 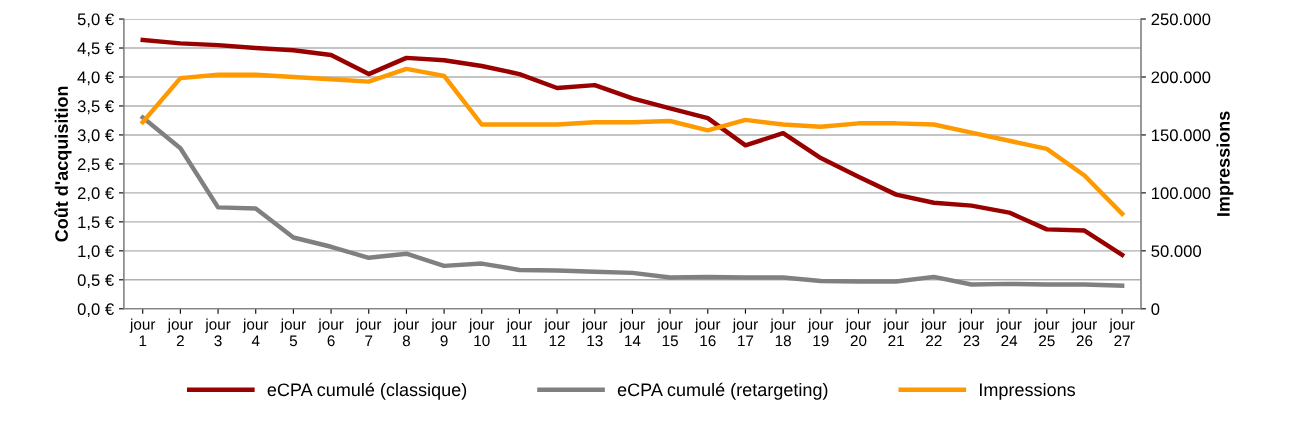 What do you see at coordinates (745, 332) in the screenshot?
I see `x-tick-label: jour 17` at bounding box center [745, 332].